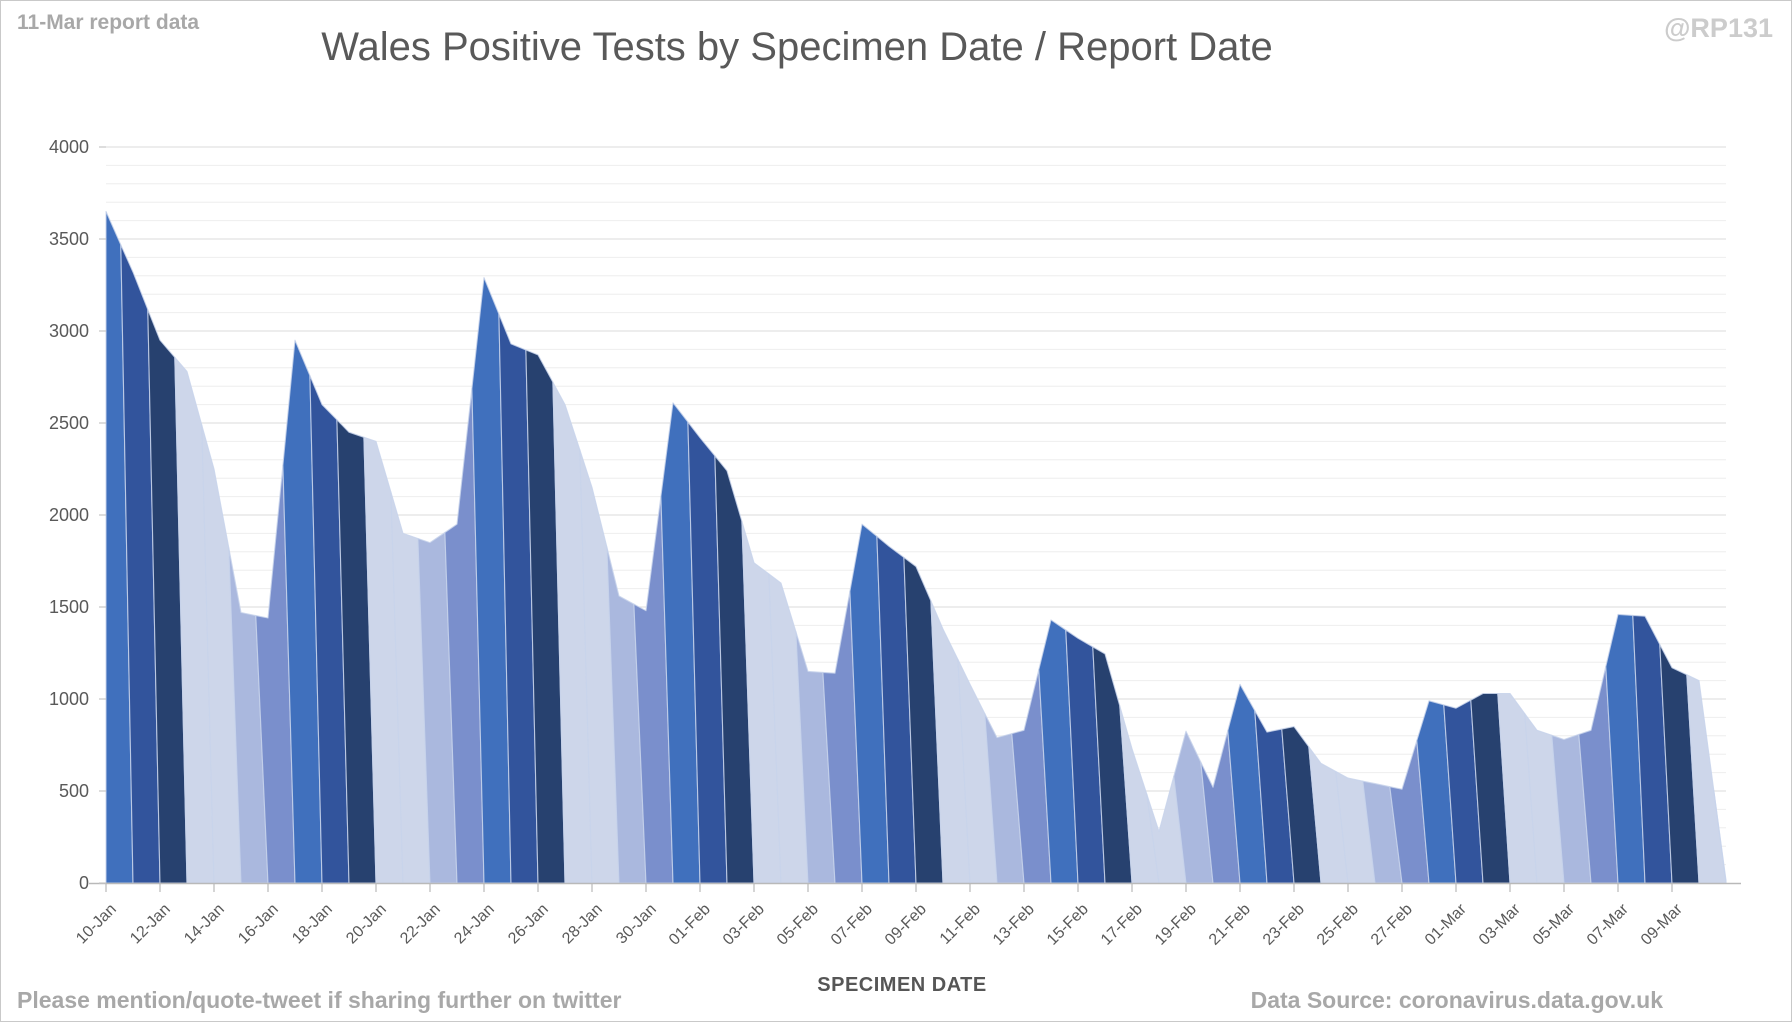  I want to click on x-tick-label: 22-Jan, so click(420, 924).